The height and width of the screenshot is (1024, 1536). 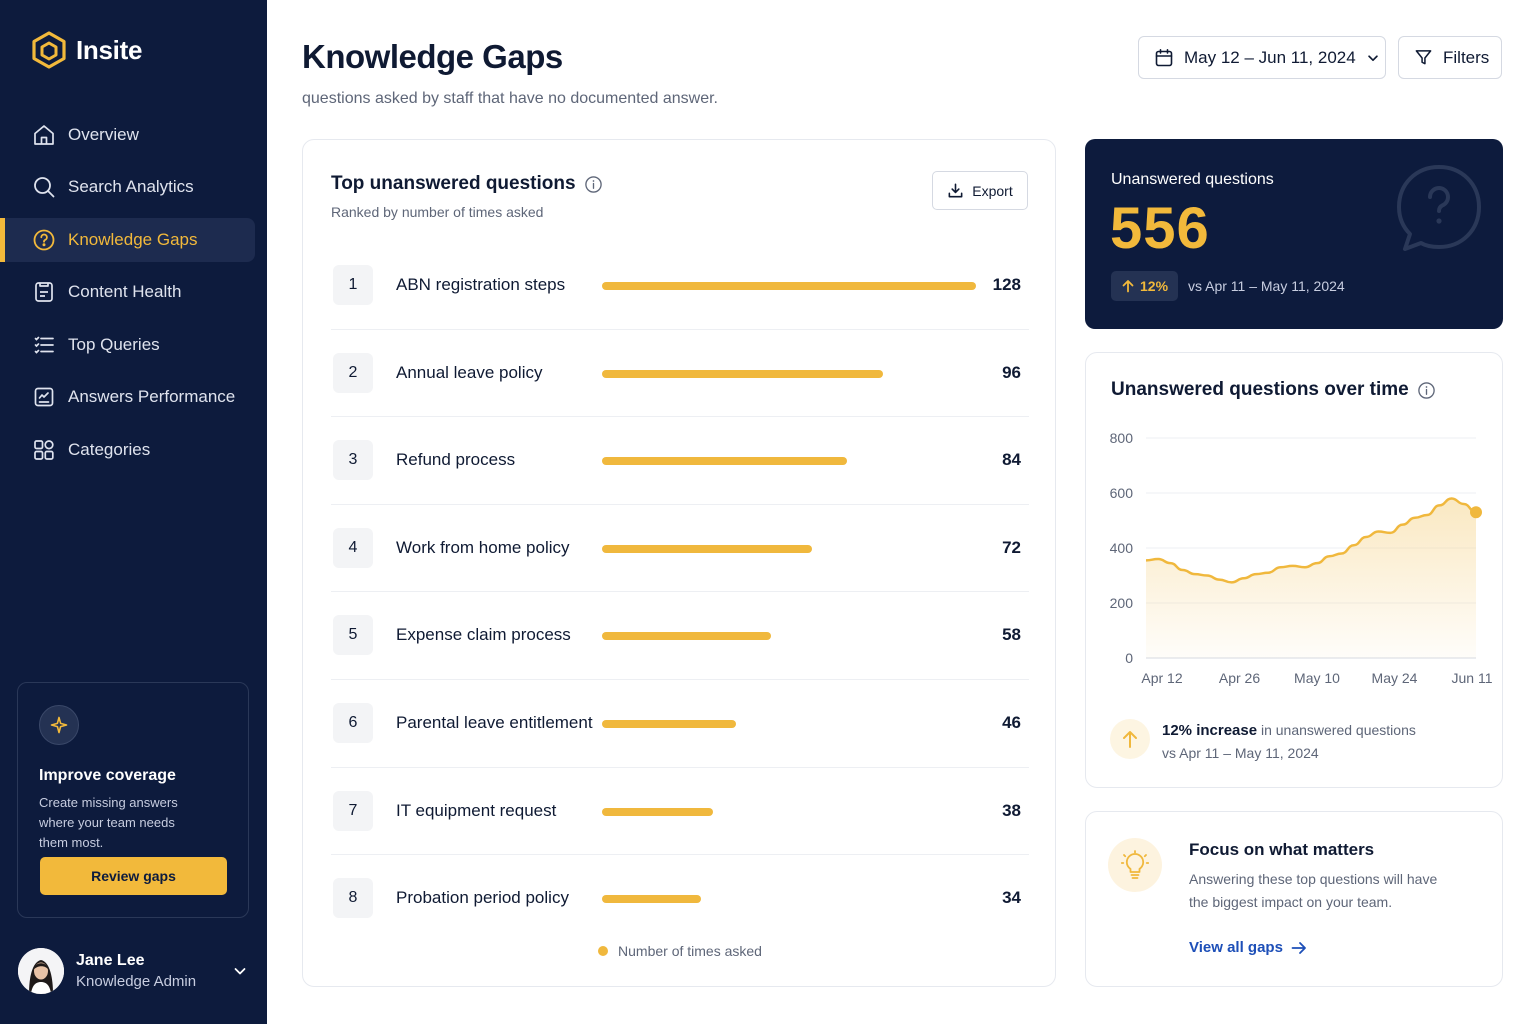 I want to click on sidebar-item-categories: Categories, so click(x=127, y=450).